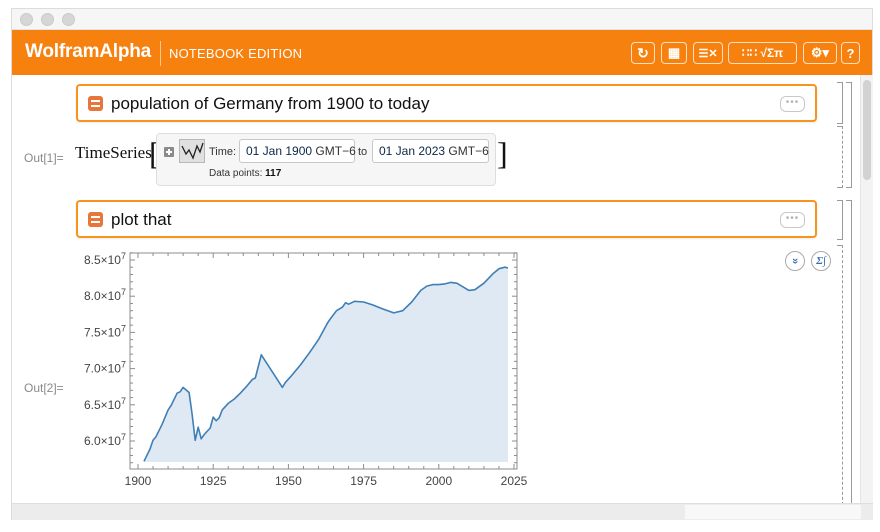  Describe the element at coordinates (47, 19) in the screenshot. I see `minimize-window-button` at that location.